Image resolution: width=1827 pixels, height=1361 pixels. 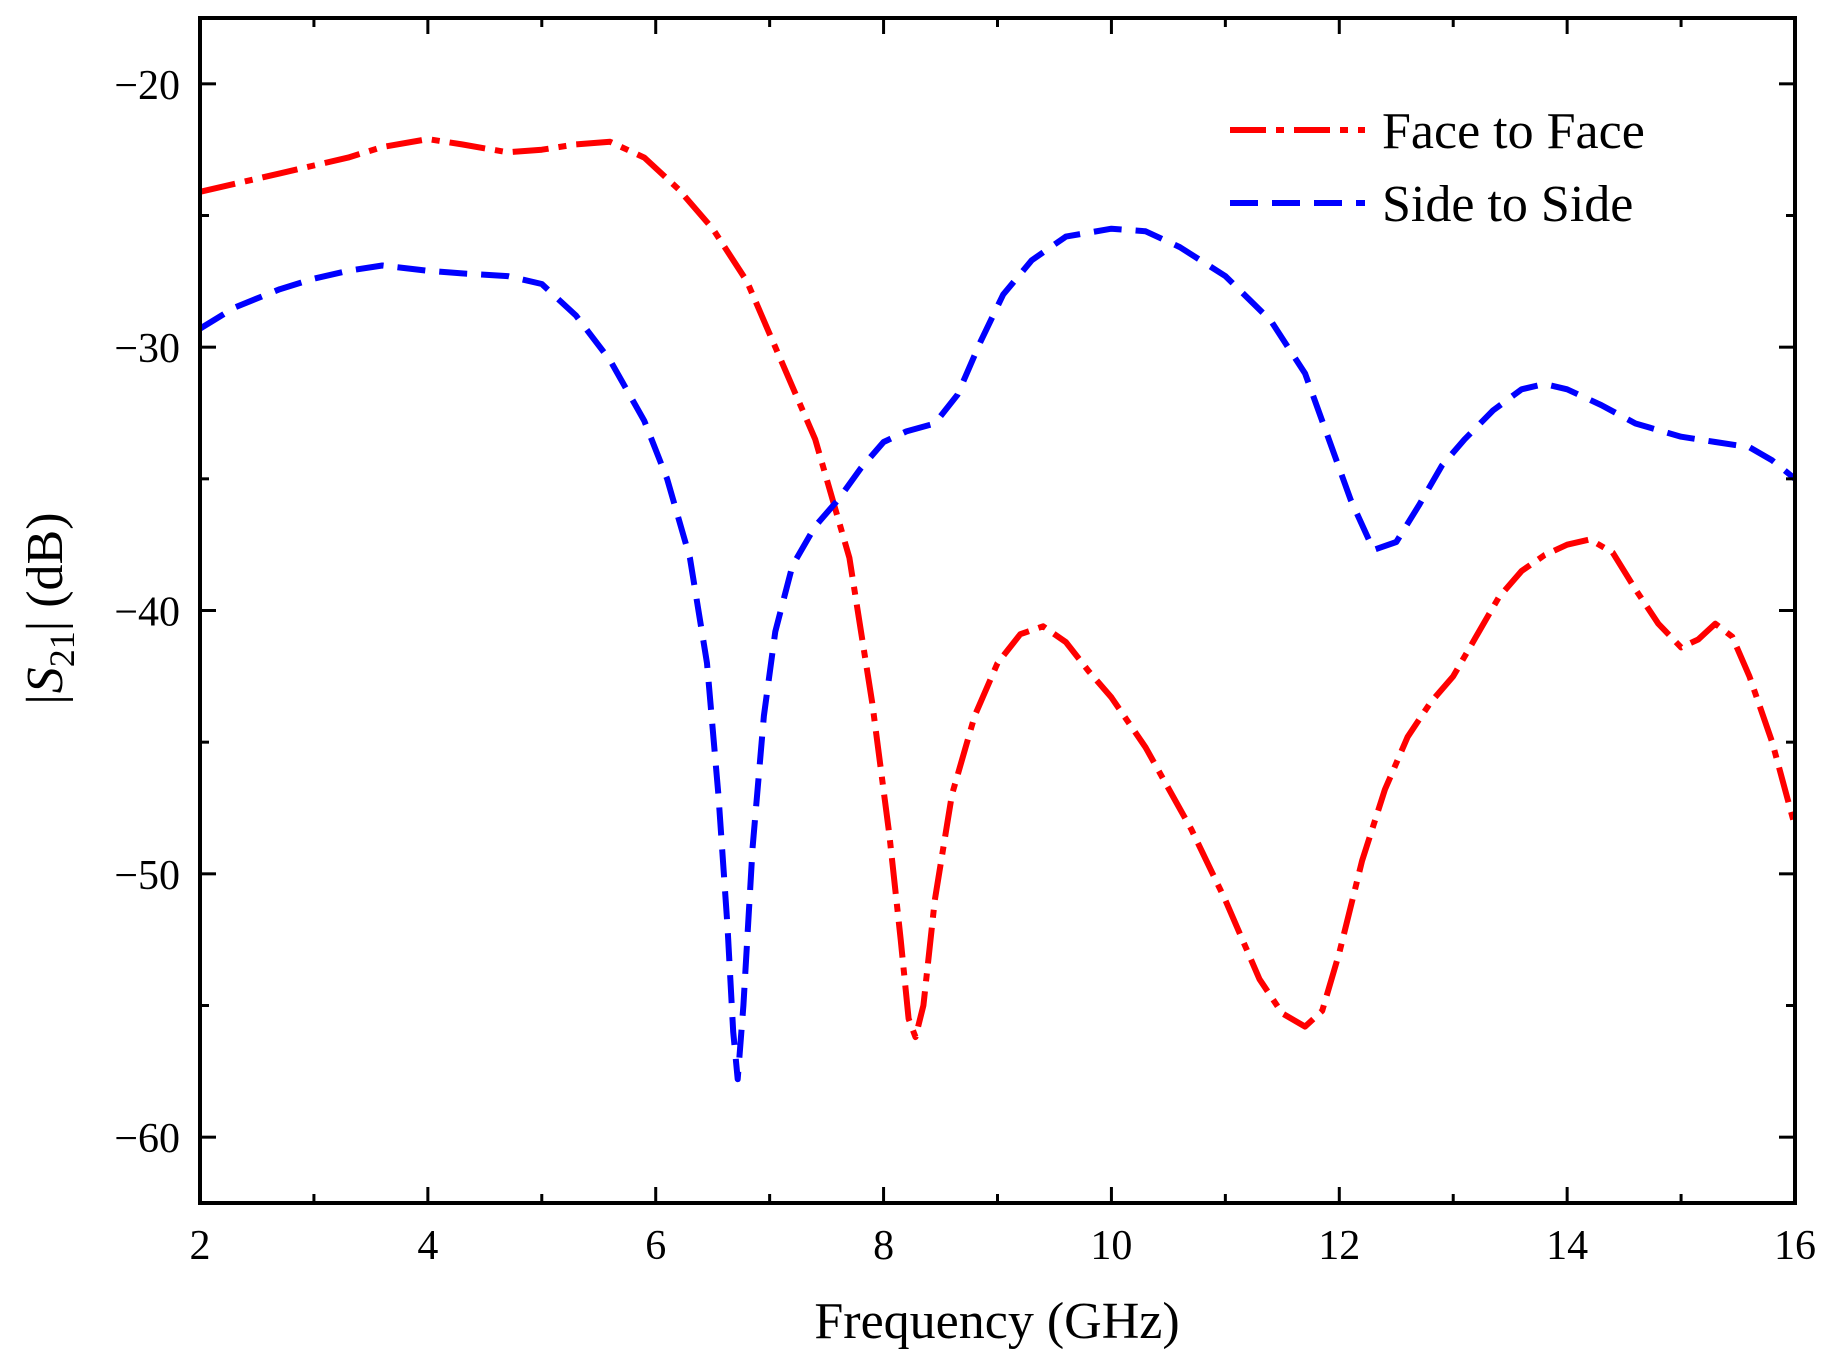 What do you see at coordinates (1339, 1246) in the screenshot?
I see `x-tick-label: 12` at bounding box center [1339, 1246].